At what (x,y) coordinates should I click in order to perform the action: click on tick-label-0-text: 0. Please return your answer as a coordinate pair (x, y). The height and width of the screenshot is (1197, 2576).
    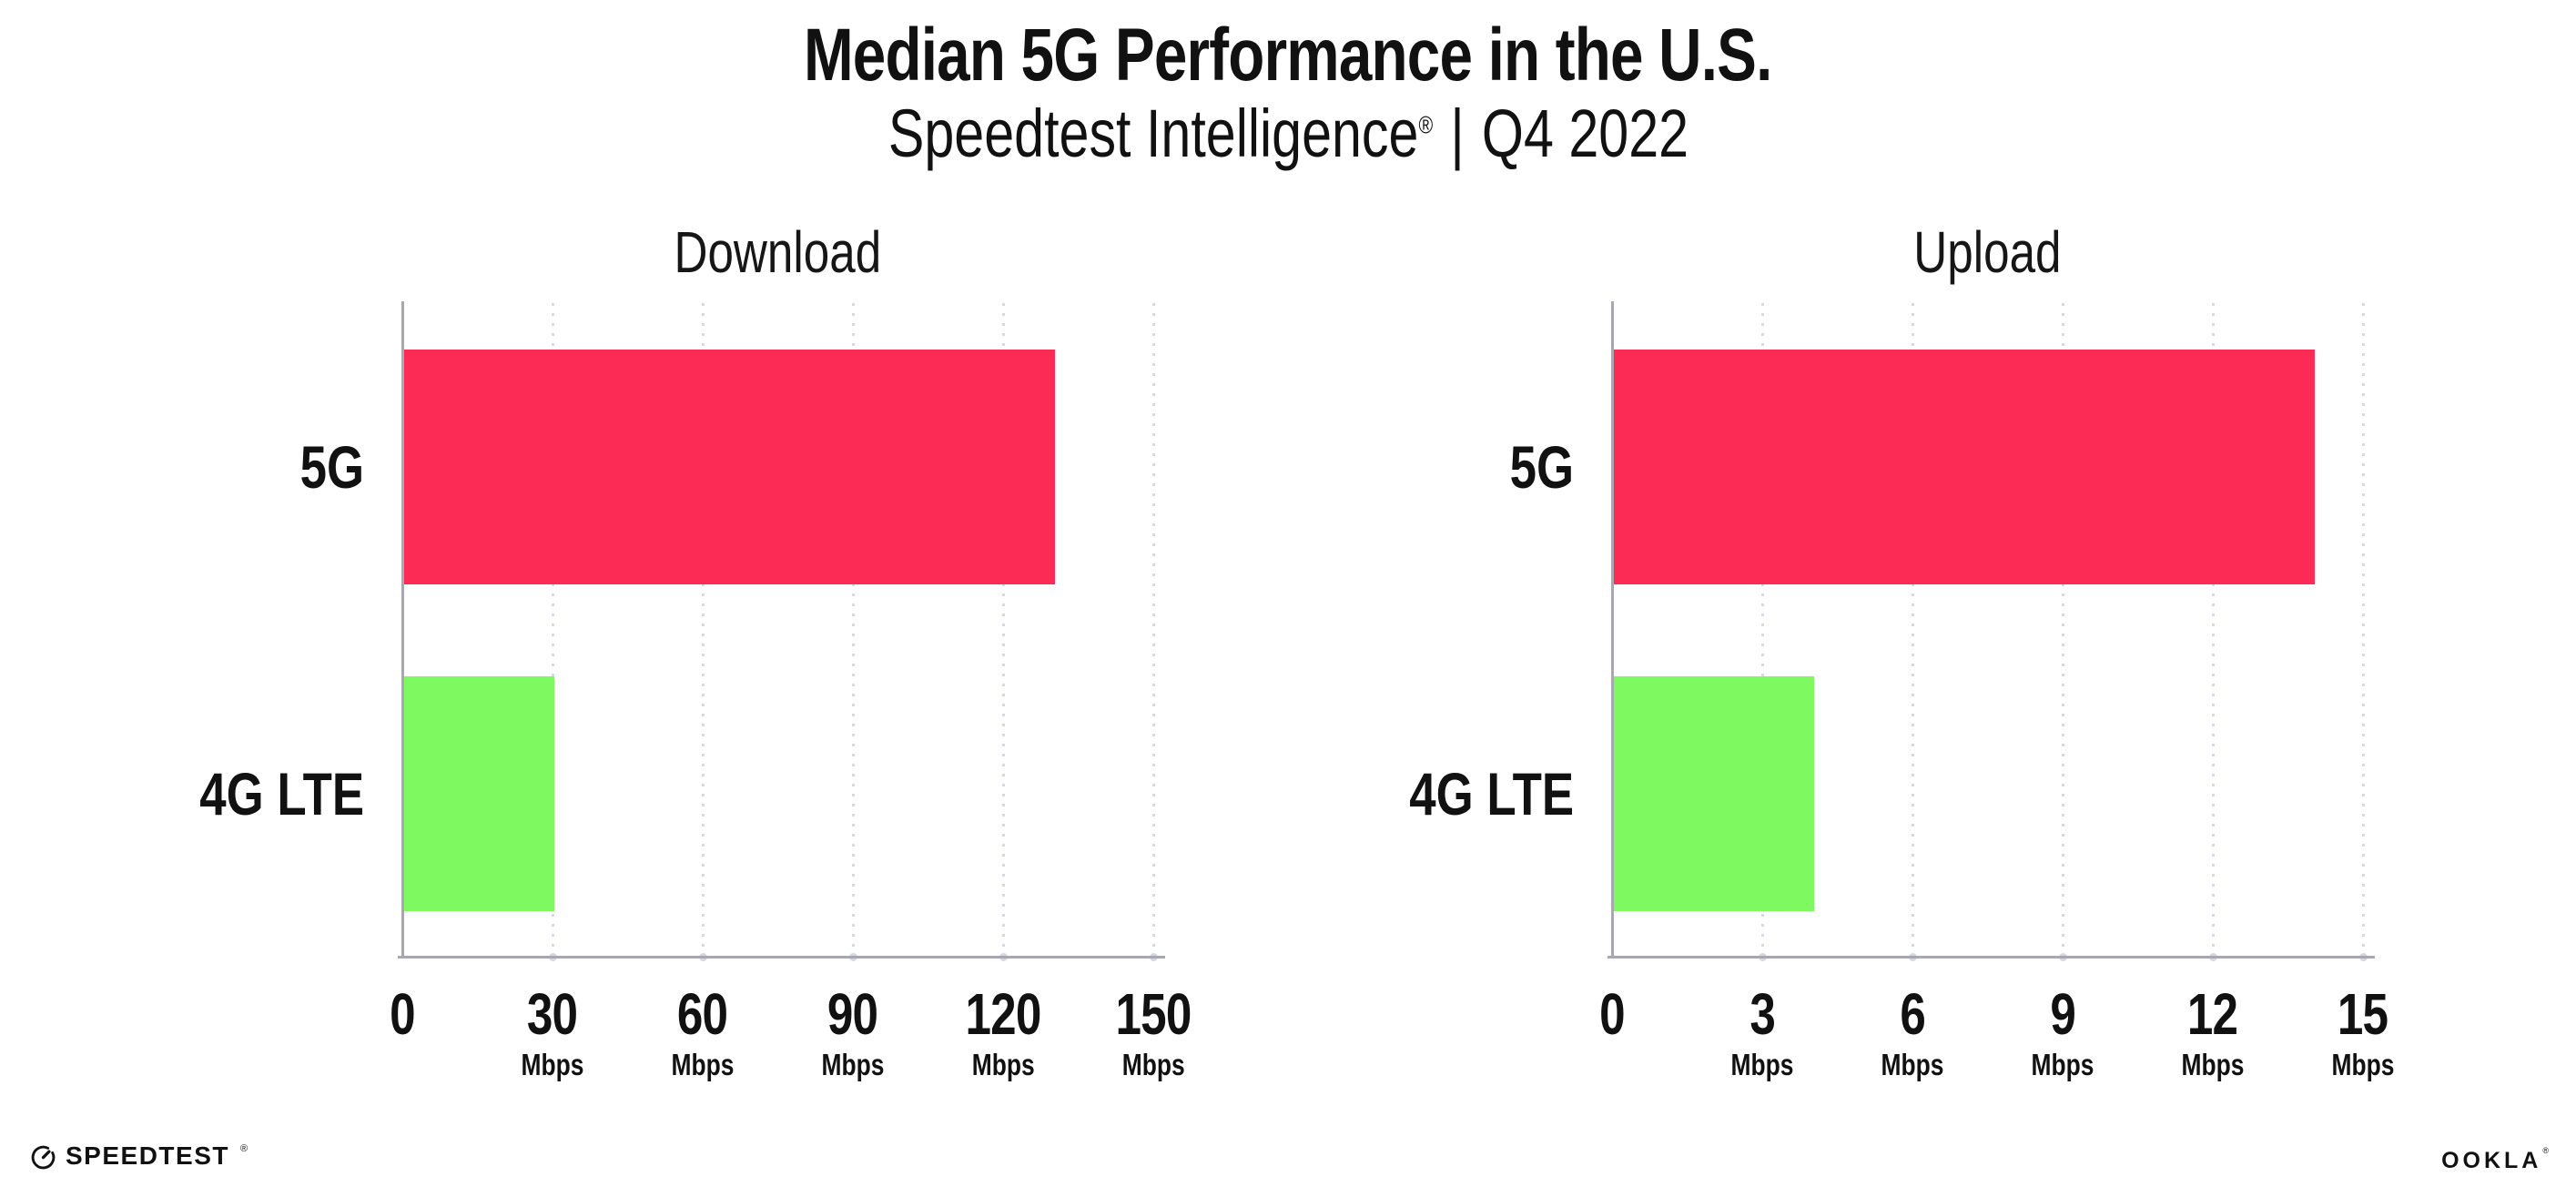
    Looking at the image, I should click on (402, 1014).